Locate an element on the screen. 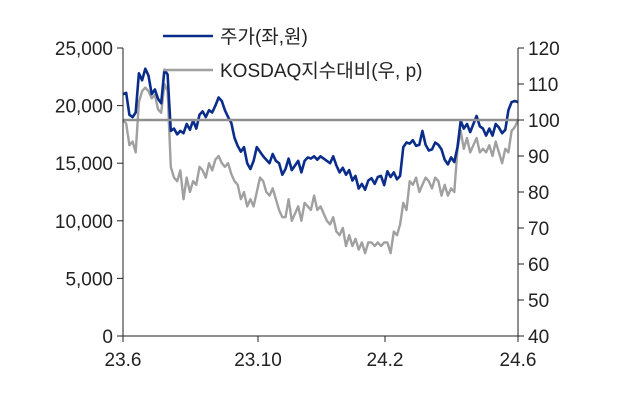 This screenshot has width=622, height=402. left-y-tick-label: 20,000 is located at coordinates (84, 107).